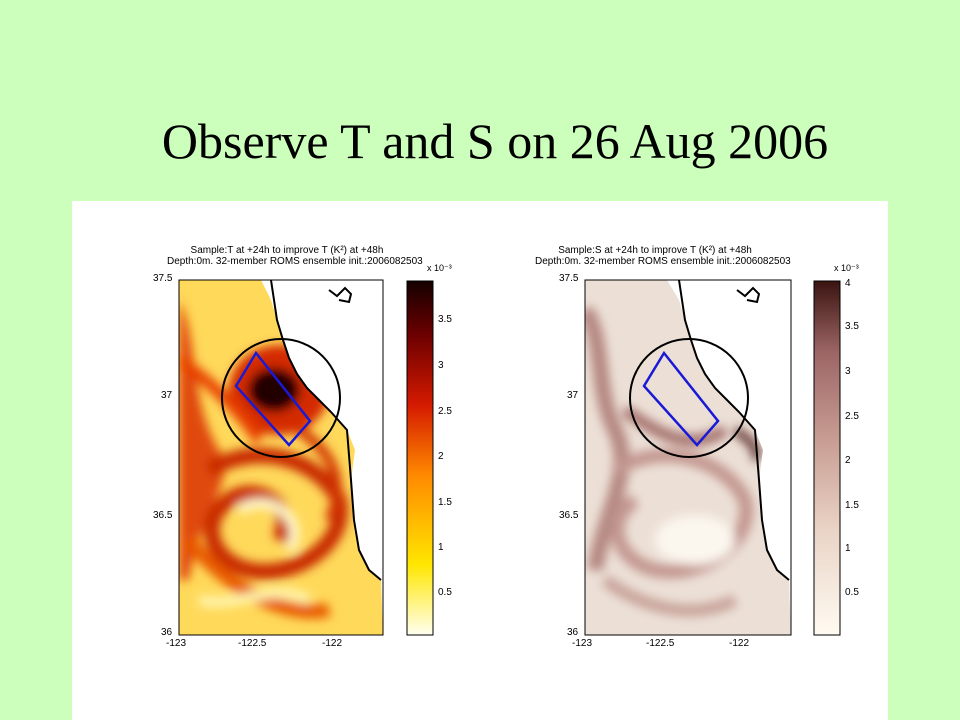  I want to click on right-ytick-37.5: 37.5, so click(569, 278).